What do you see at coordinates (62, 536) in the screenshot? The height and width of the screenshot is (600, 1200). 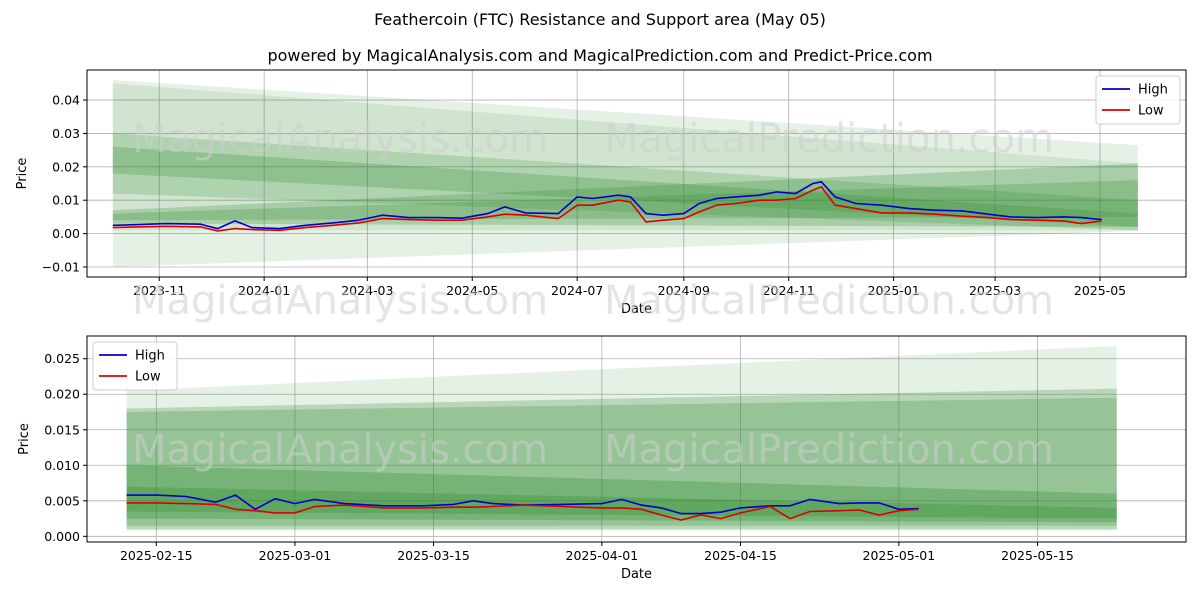 I see `y-tick-label: 0.000` at bounding box center [62, 536].